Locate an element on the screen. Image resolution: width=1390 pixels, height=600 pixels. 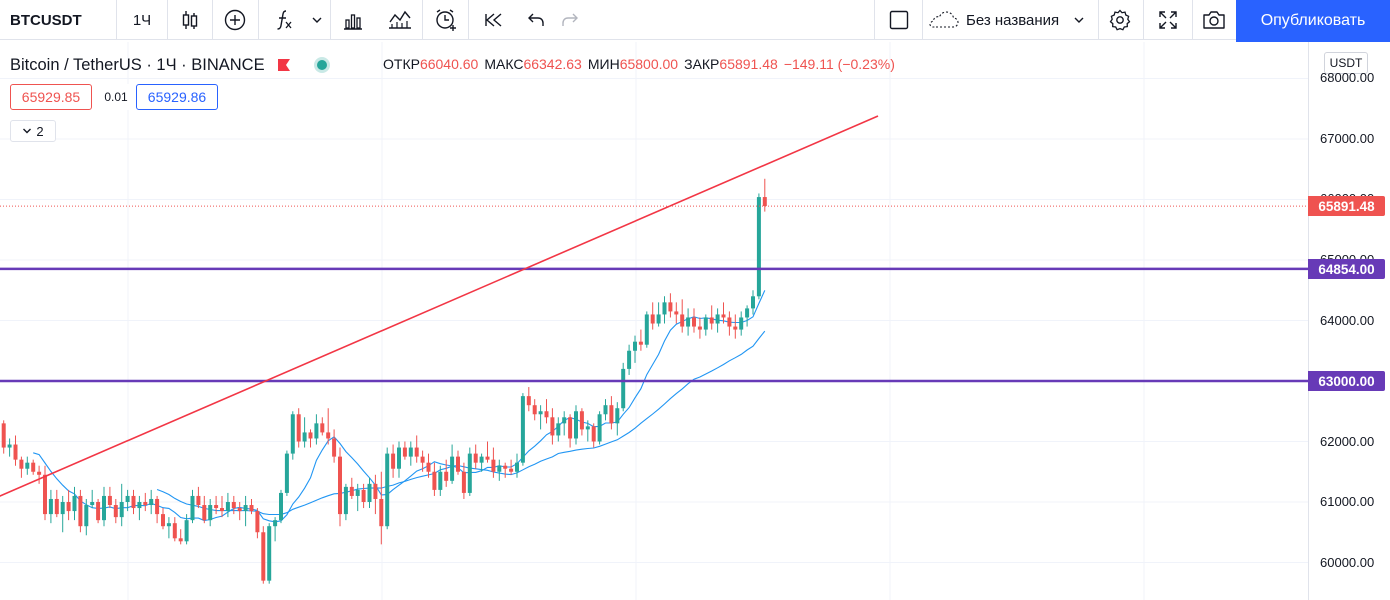
open-value: 66040.60 is located at coordinates (449, 64).